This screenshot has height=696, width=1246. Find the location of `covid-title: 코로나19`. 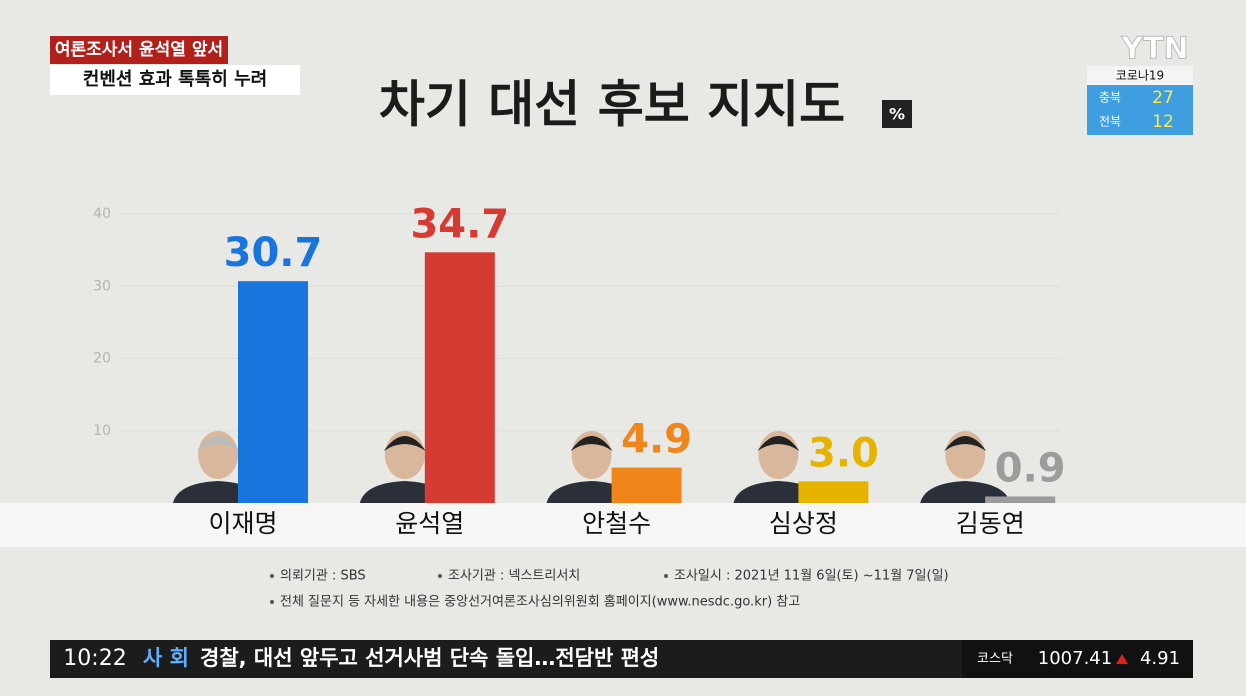

covid-title: 코로나19 is located at coordinates (1140, 76).